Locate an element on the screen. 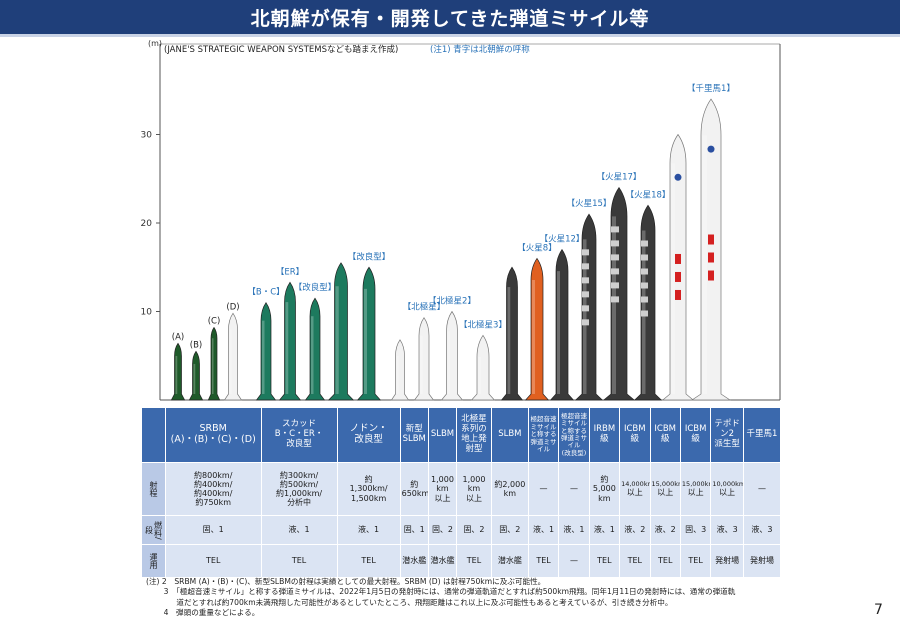 The image size is (900, 623). page-title: 北朝鮮が保有・開発してきた弾道ミサイル等 is located at coordinates (450, 18).